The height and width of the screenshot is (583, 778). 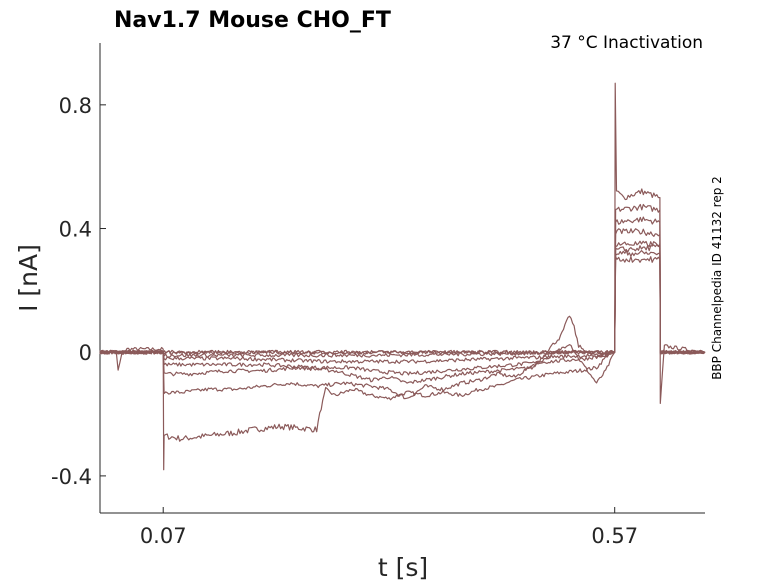 I want to click on x-tick-label: 0.07, so click(x=163, y=536).